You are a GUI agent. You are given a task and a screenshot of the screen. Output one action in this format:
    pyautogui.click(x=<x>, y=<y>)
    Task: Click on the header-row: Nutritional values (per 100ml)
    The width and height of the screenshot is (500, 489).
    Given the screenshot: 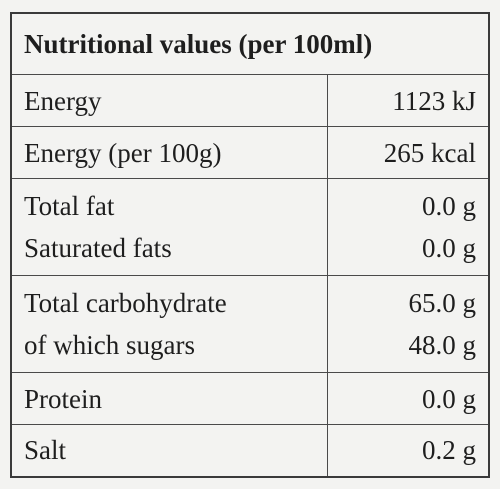 What is the action you would take?
    pyautogui.click(x=250, y=43)
    